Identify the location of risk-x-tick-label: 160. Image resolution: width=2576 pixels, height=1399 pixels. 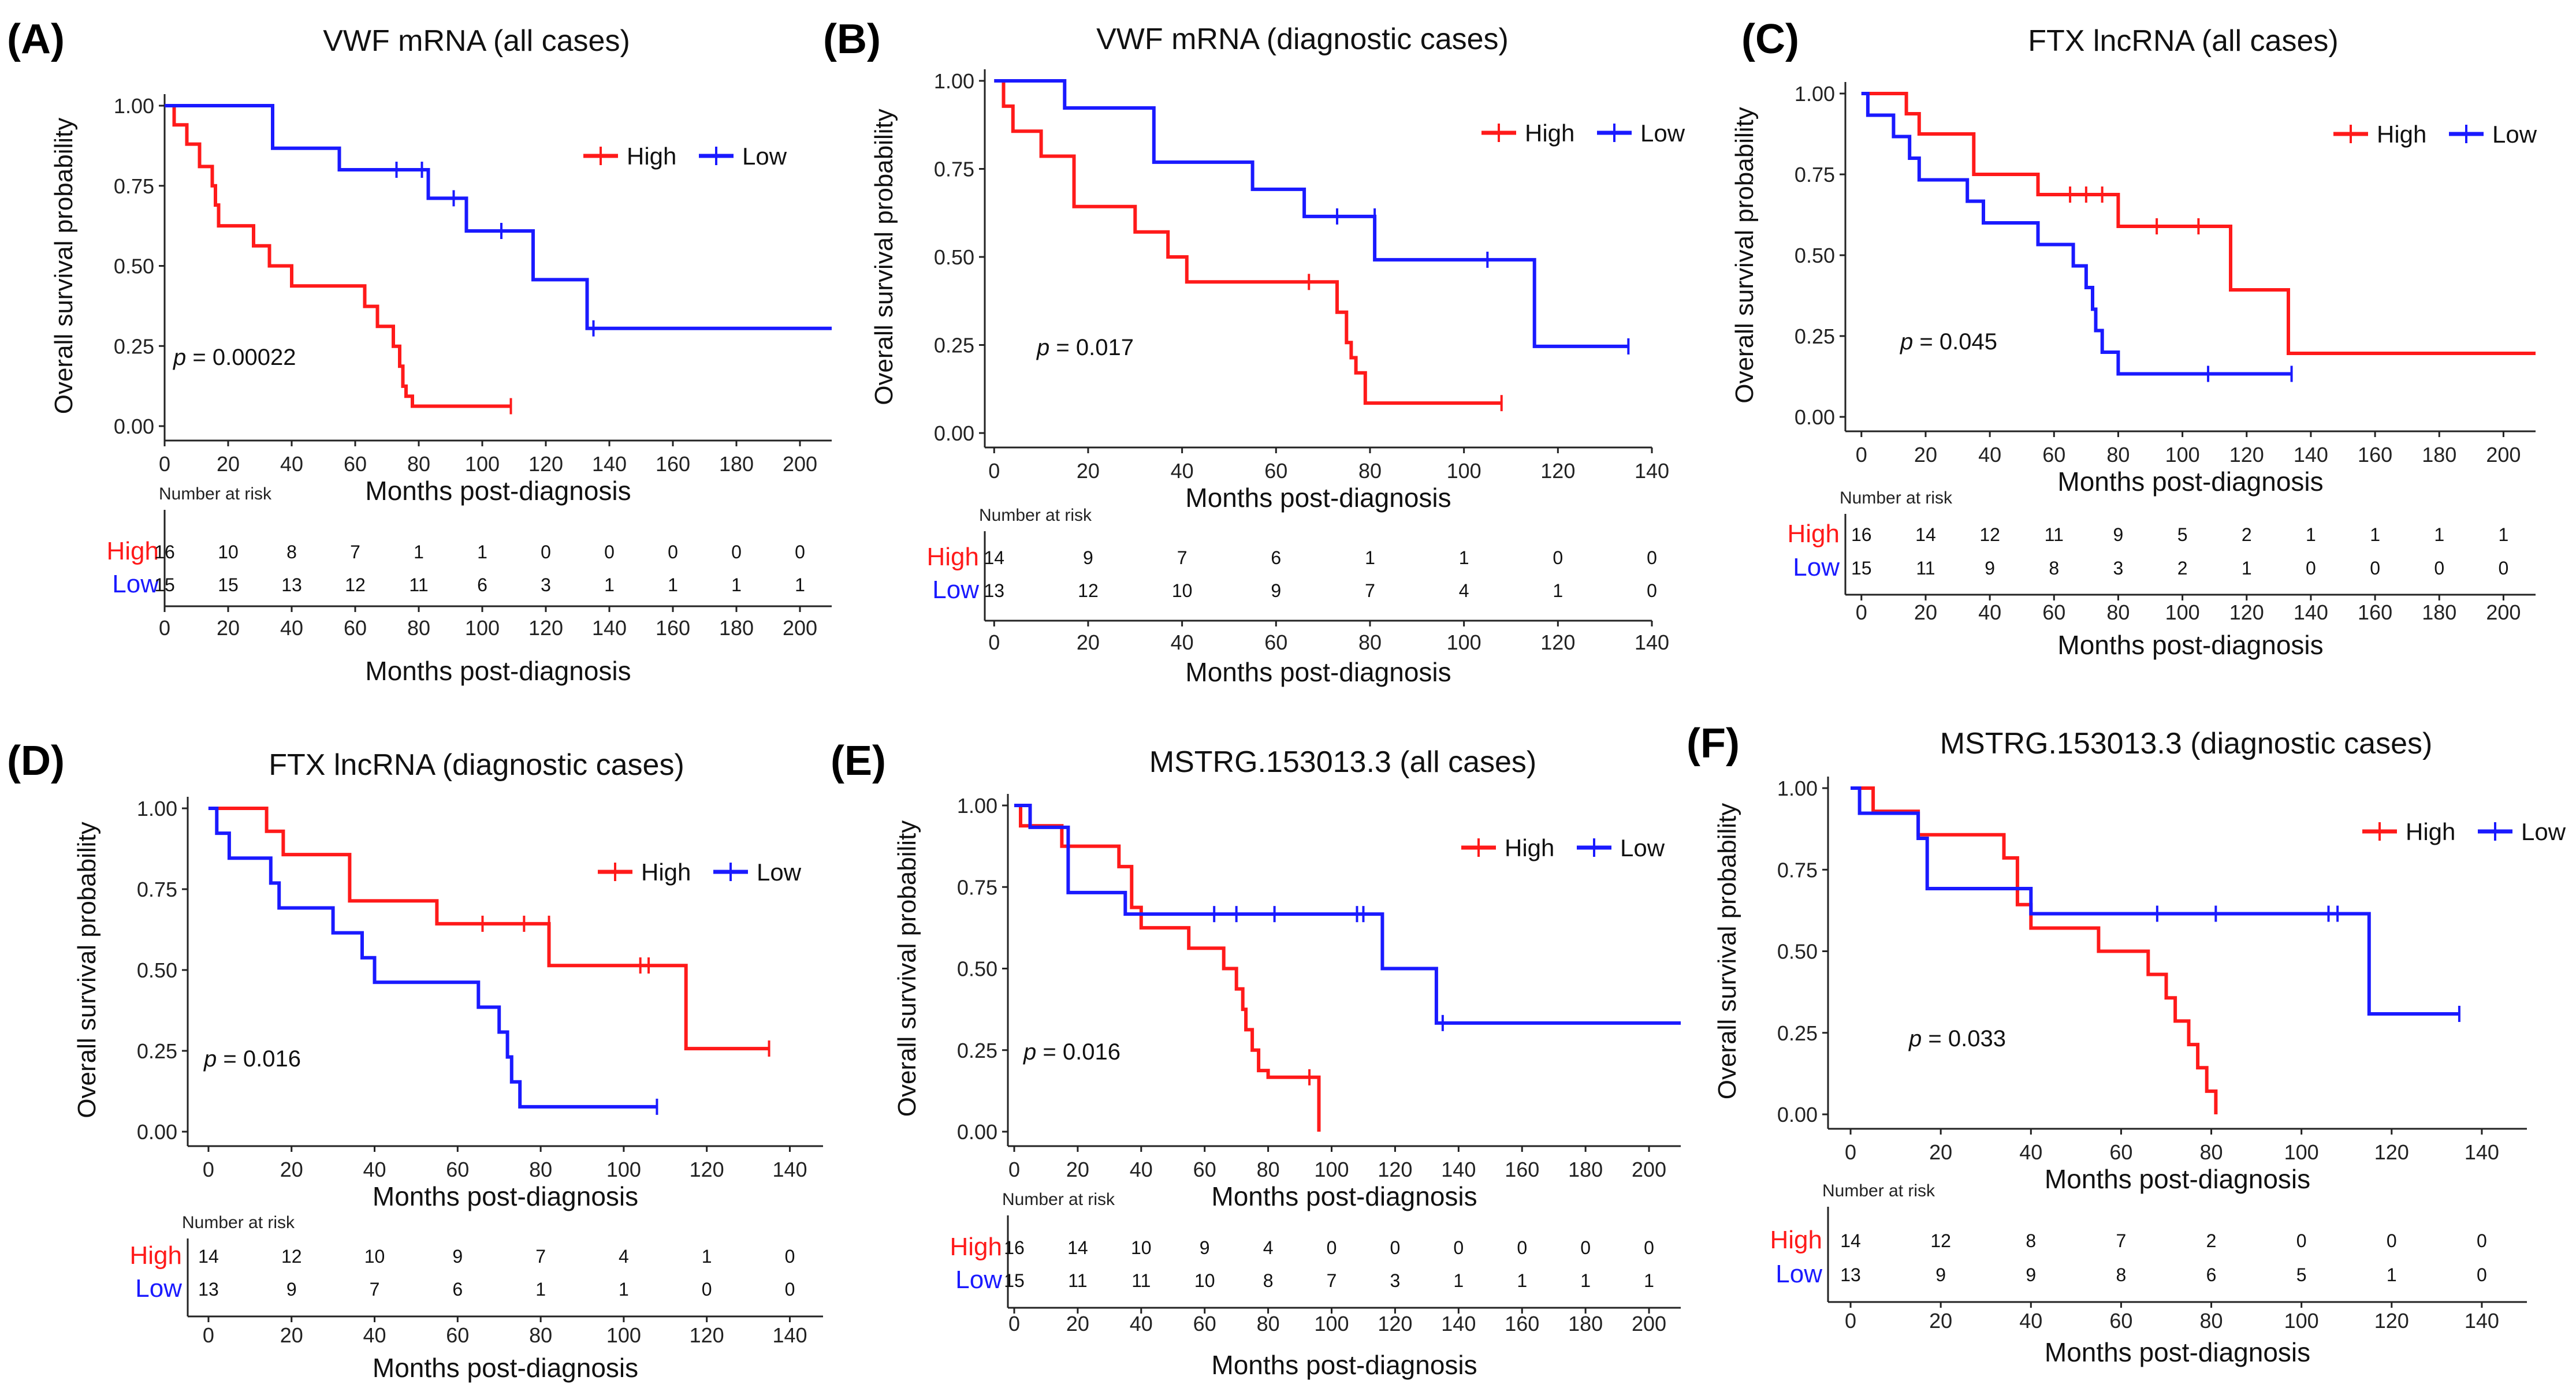
(673, 628).